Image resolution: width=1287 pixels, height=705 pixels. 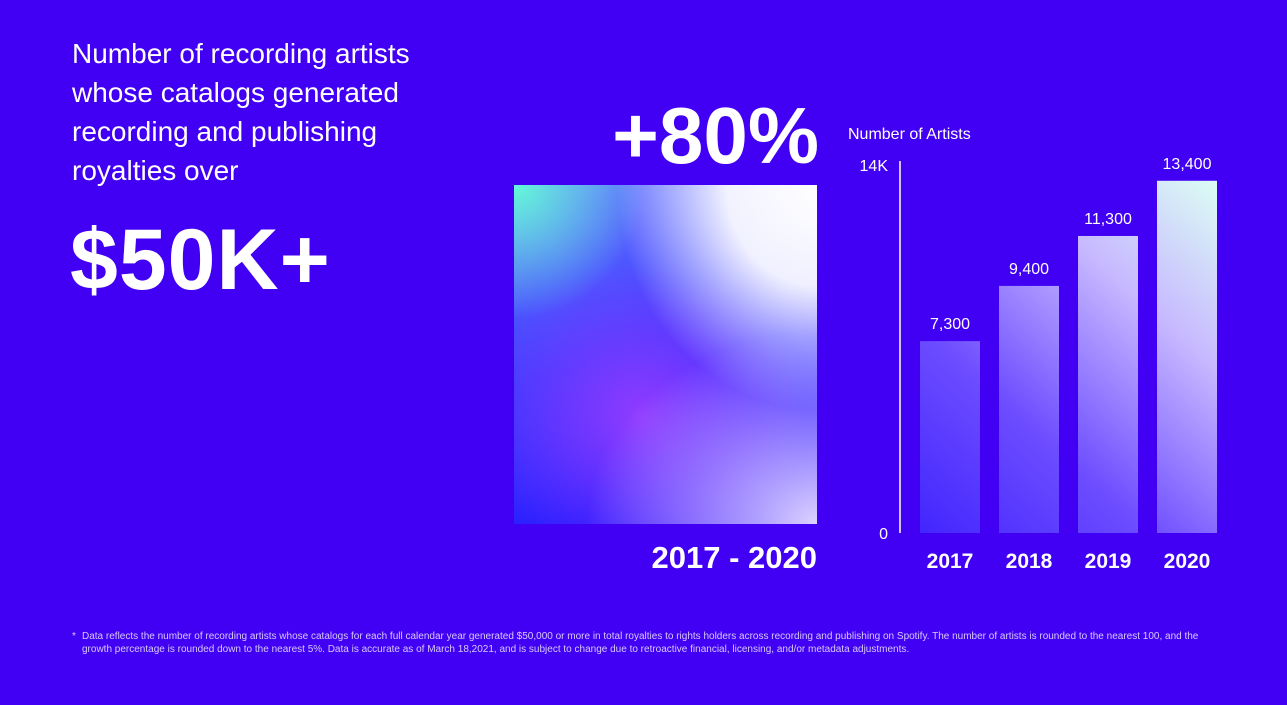 I want to click on bar-value-label: 13,400, so click(x=1187, y=164).